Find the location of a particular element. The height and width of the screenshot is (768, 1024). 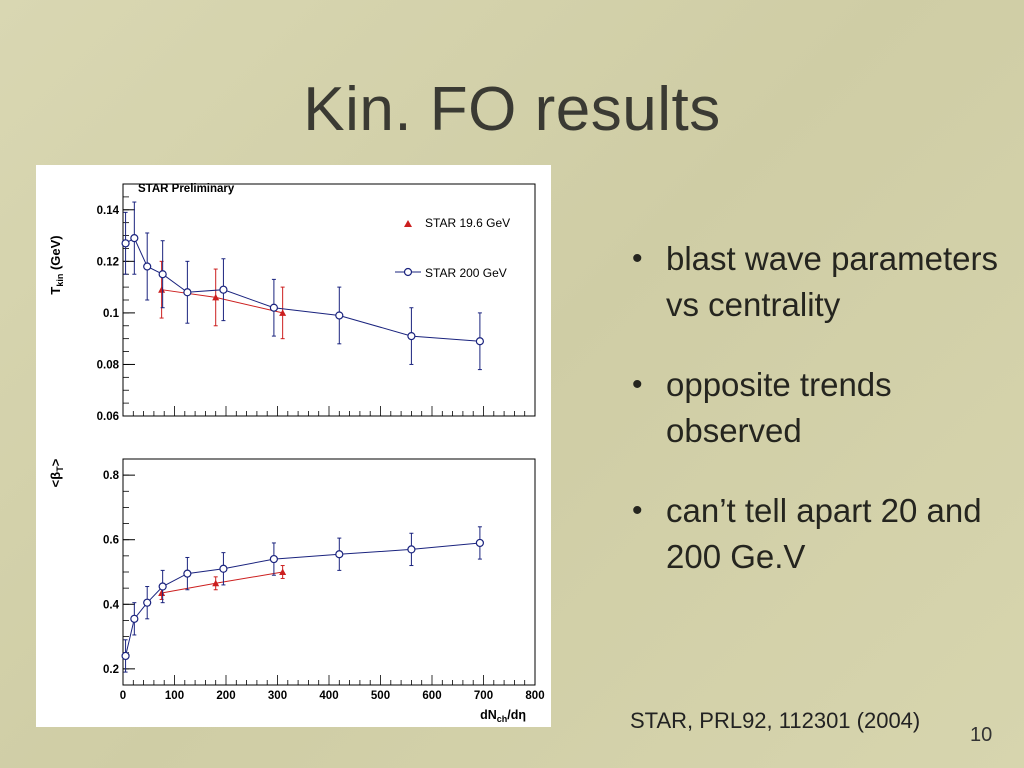

bottom-x-axis-label: dNch/dη is located at coordinates (503, 716).